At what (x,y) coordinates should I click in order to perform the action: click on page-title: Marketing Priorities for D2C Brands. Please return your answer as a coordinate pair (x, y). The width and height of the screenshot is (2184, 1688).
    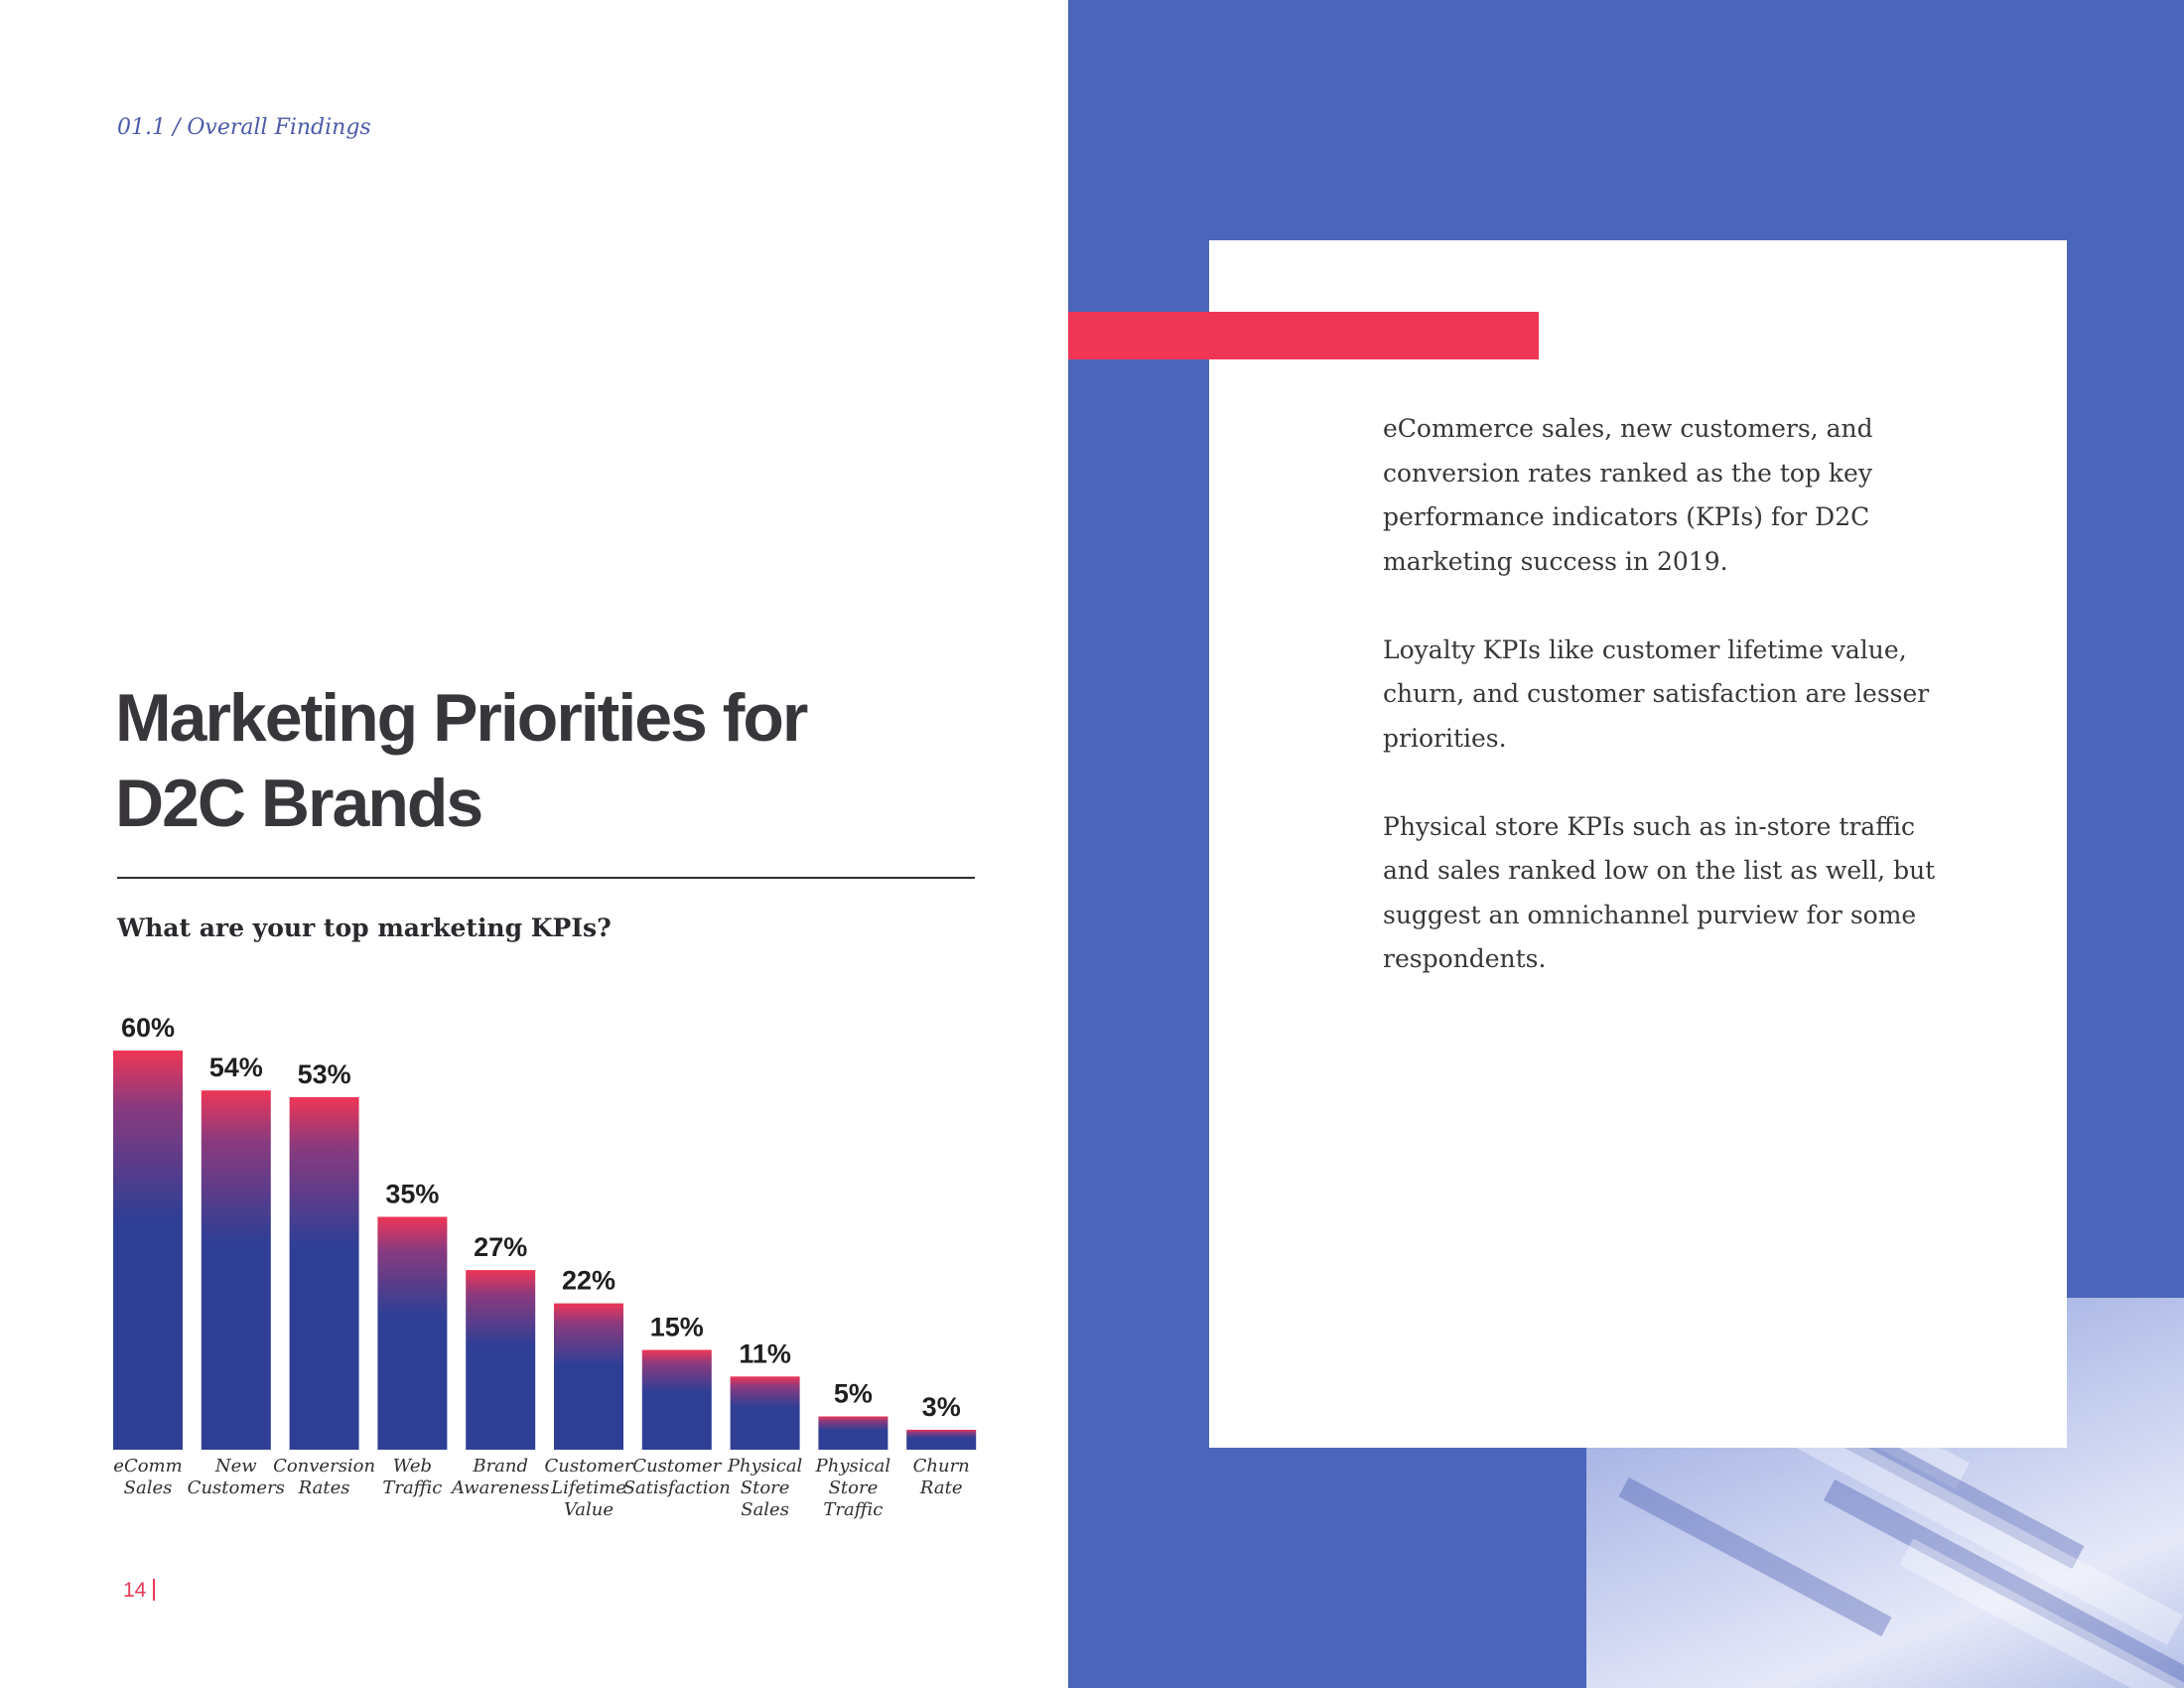
    Looking at the image, I should click on (552, 760).